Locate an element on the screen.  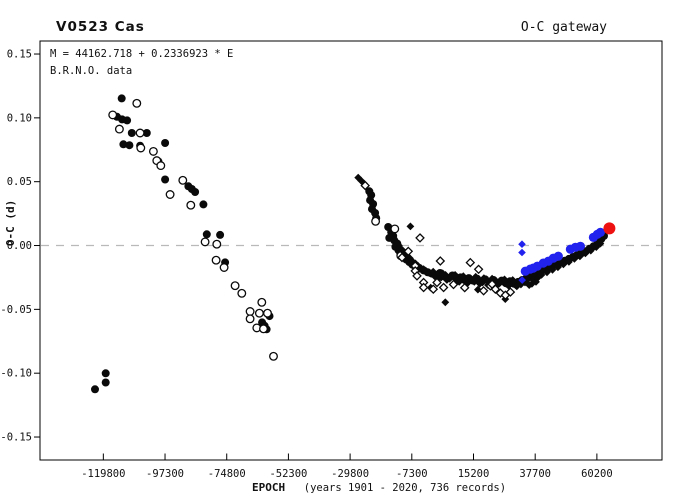
x-tick-label: -97300 is located at coordinates (165, 474).